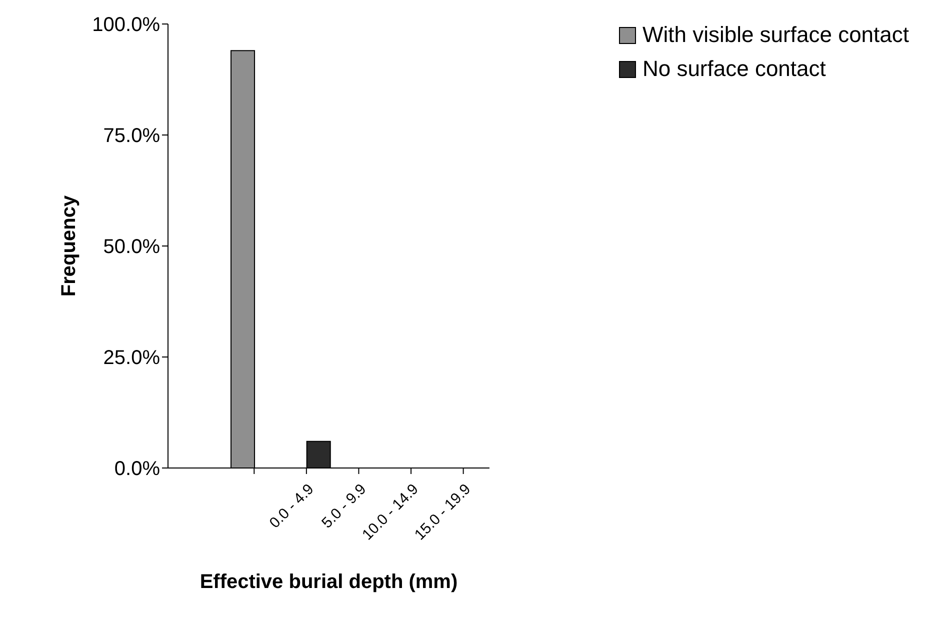  What do you see at coordinates (131, 136) in the screenshot?
I see `y-tick-label: 75.0%` at bounding box center [131, 136].